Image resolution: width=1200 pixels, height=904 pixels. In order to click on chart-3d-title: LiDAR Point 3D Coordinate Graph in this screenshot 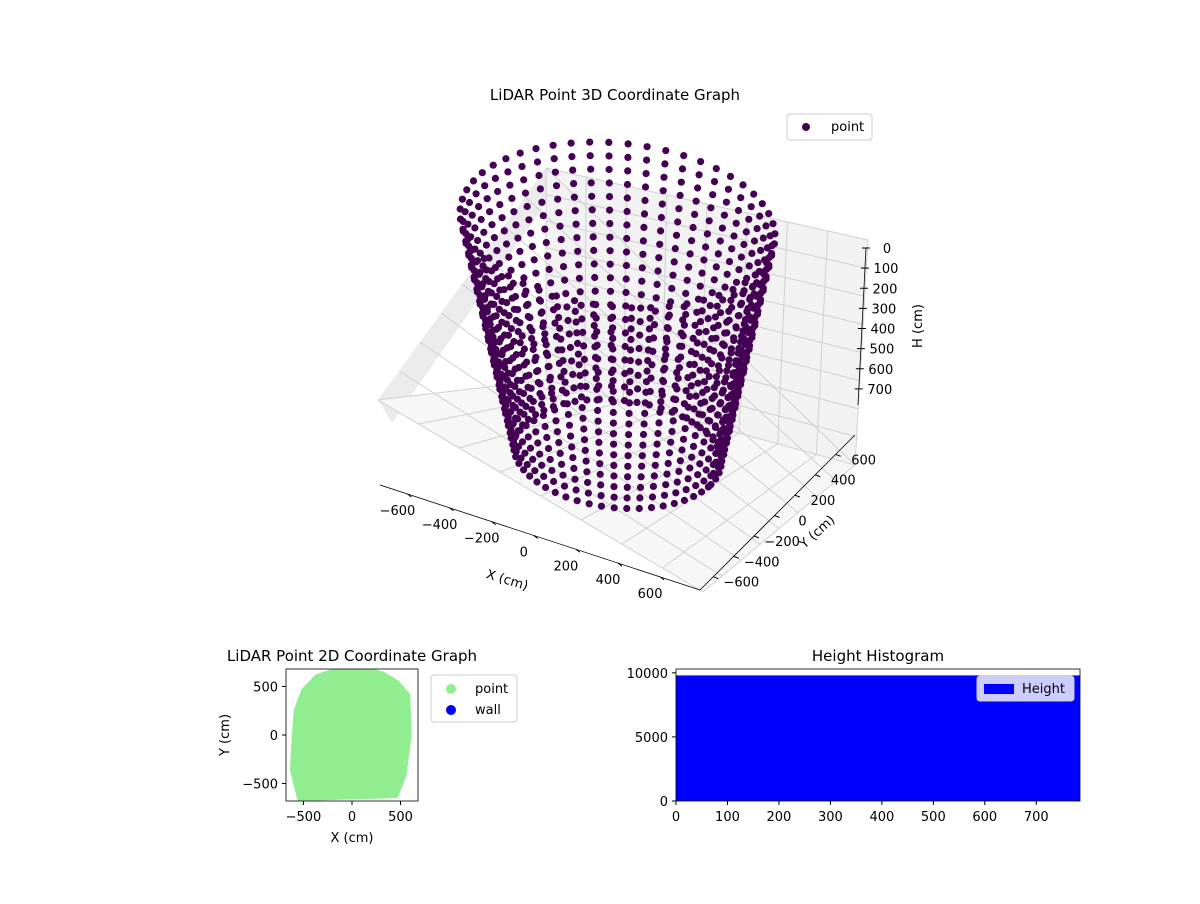, I will do `click(615, 95)`.